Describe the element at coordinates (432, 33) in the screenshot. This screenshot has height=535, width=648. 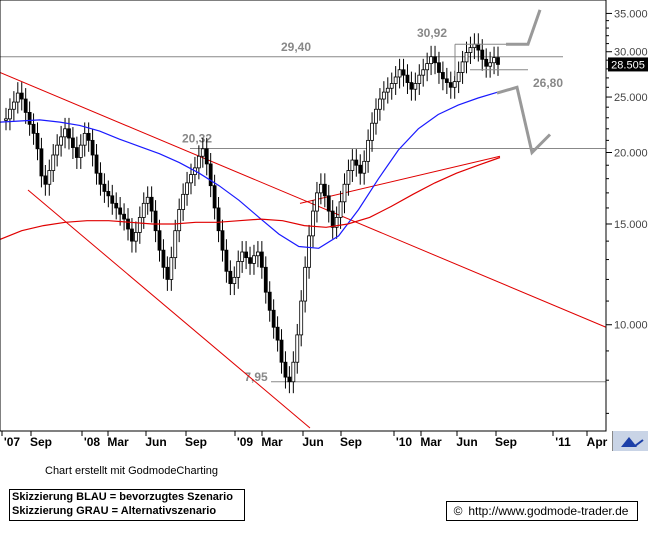
I see `price-level-label: 30,92` at that location.